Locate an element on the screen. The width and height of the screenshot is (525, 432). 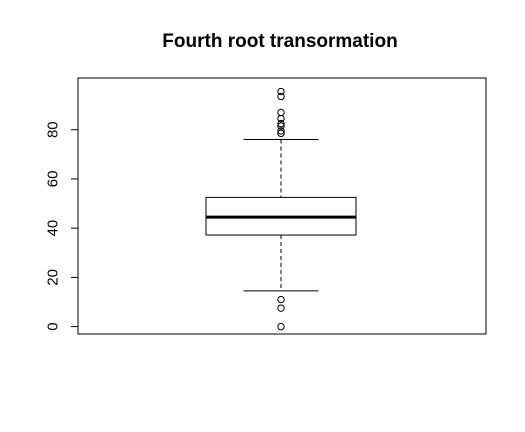
y-tick-label: 0 is located at coordinates (53, 326).